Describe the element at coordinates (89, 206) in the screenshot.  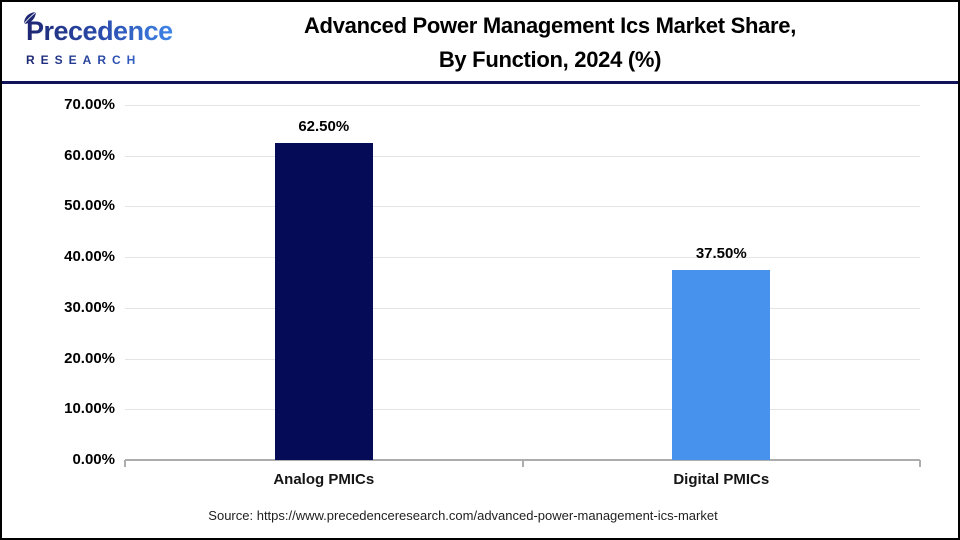
I see `y-axis-label: 50.00%` at that location.